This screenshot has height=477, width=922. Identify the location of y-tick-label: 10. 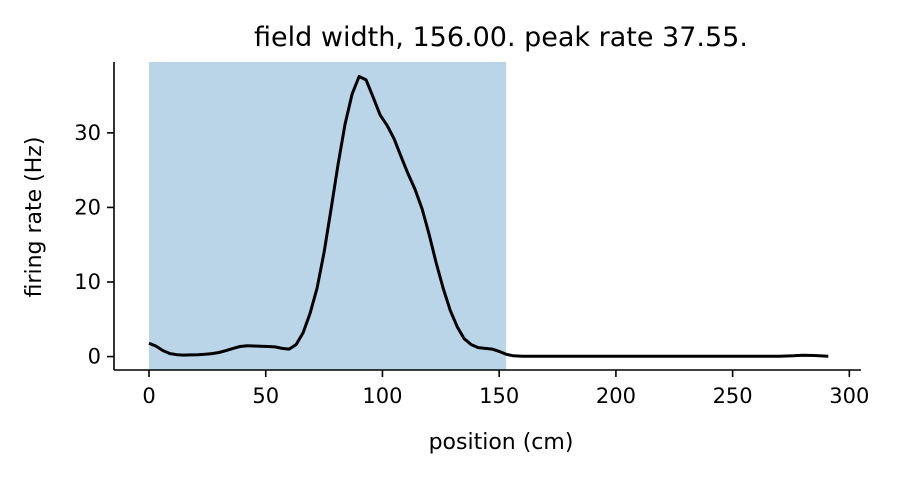
(87, 282).